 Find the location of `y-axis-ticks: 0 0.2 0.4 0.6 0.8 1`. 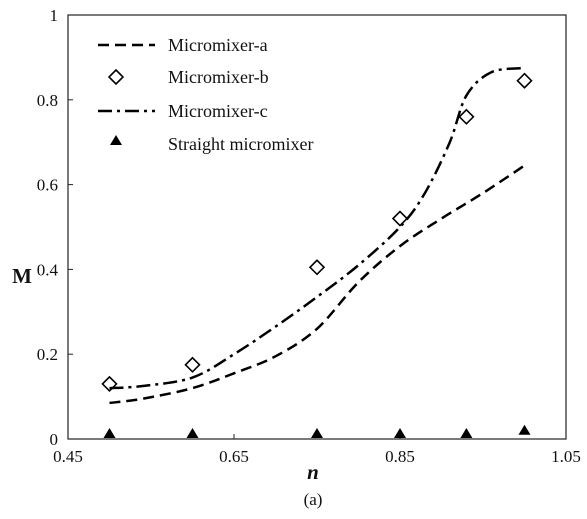

y-axis-ticks: 0 0.2 0.4 0.6 0.8 1 is located at coordinates (55, 227).